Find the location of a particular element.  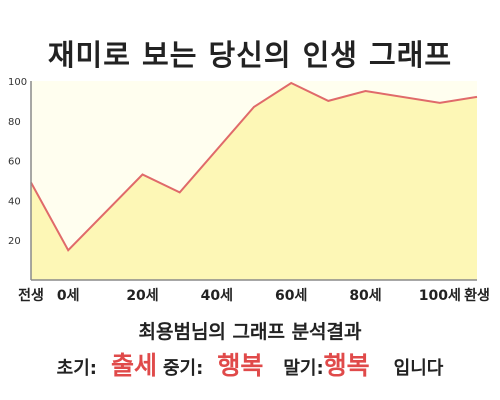

analysis-caption: 최용범님의 그래프 분석결과 is located at coordinates (250, 332).